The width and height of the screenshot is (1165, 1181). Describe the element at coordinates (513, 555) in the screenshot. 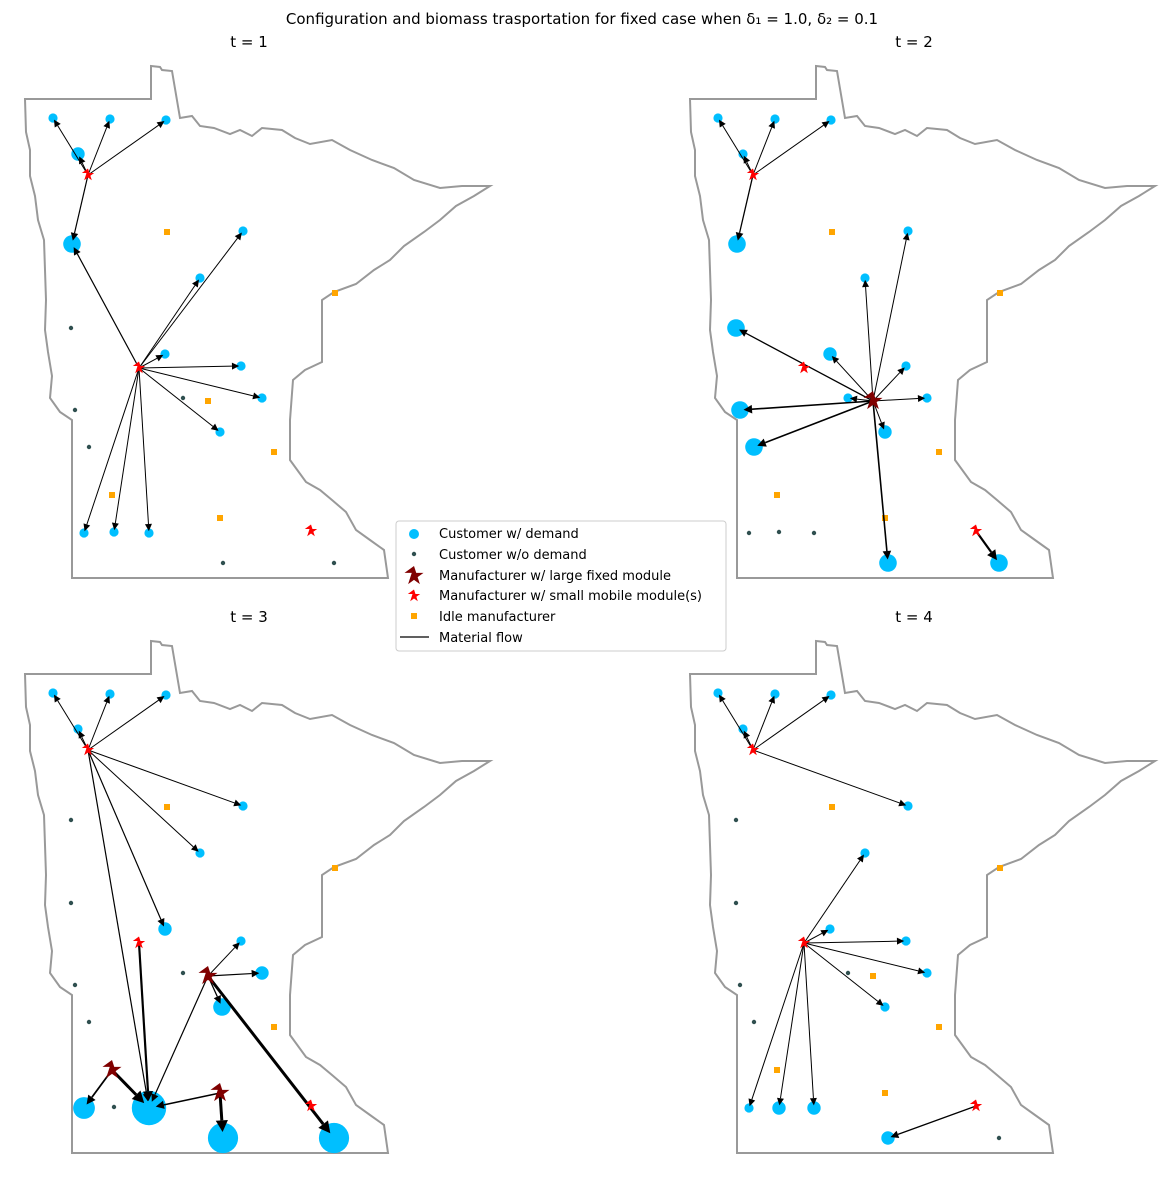

I see `legend-label: Customer w/o demand` at that location.